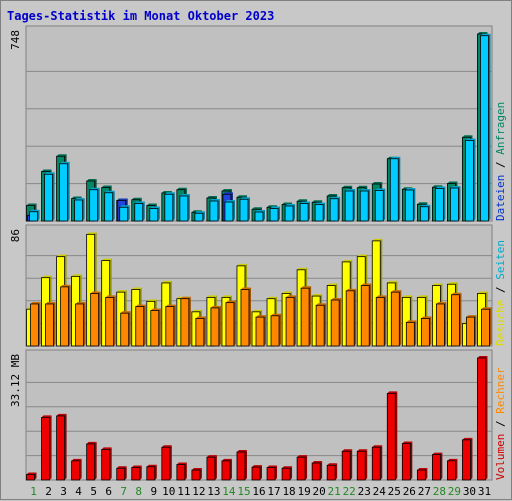  I want to click on day-label-13: 13, so click(213, 491).